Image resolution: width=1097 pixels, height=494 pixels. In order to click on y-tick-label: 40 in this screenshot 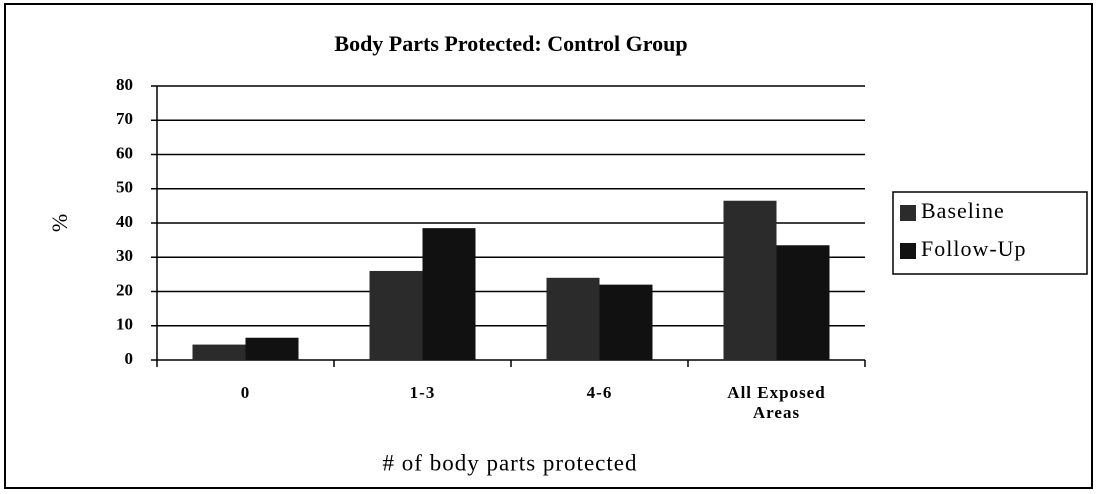, I will do `click(124, 221)`.